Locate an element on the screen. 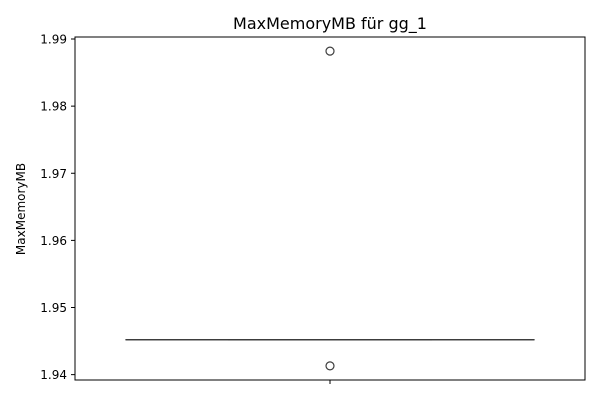  chart-title: MaxMemoryMB für gg_1 is located at coordinates (330, 24).